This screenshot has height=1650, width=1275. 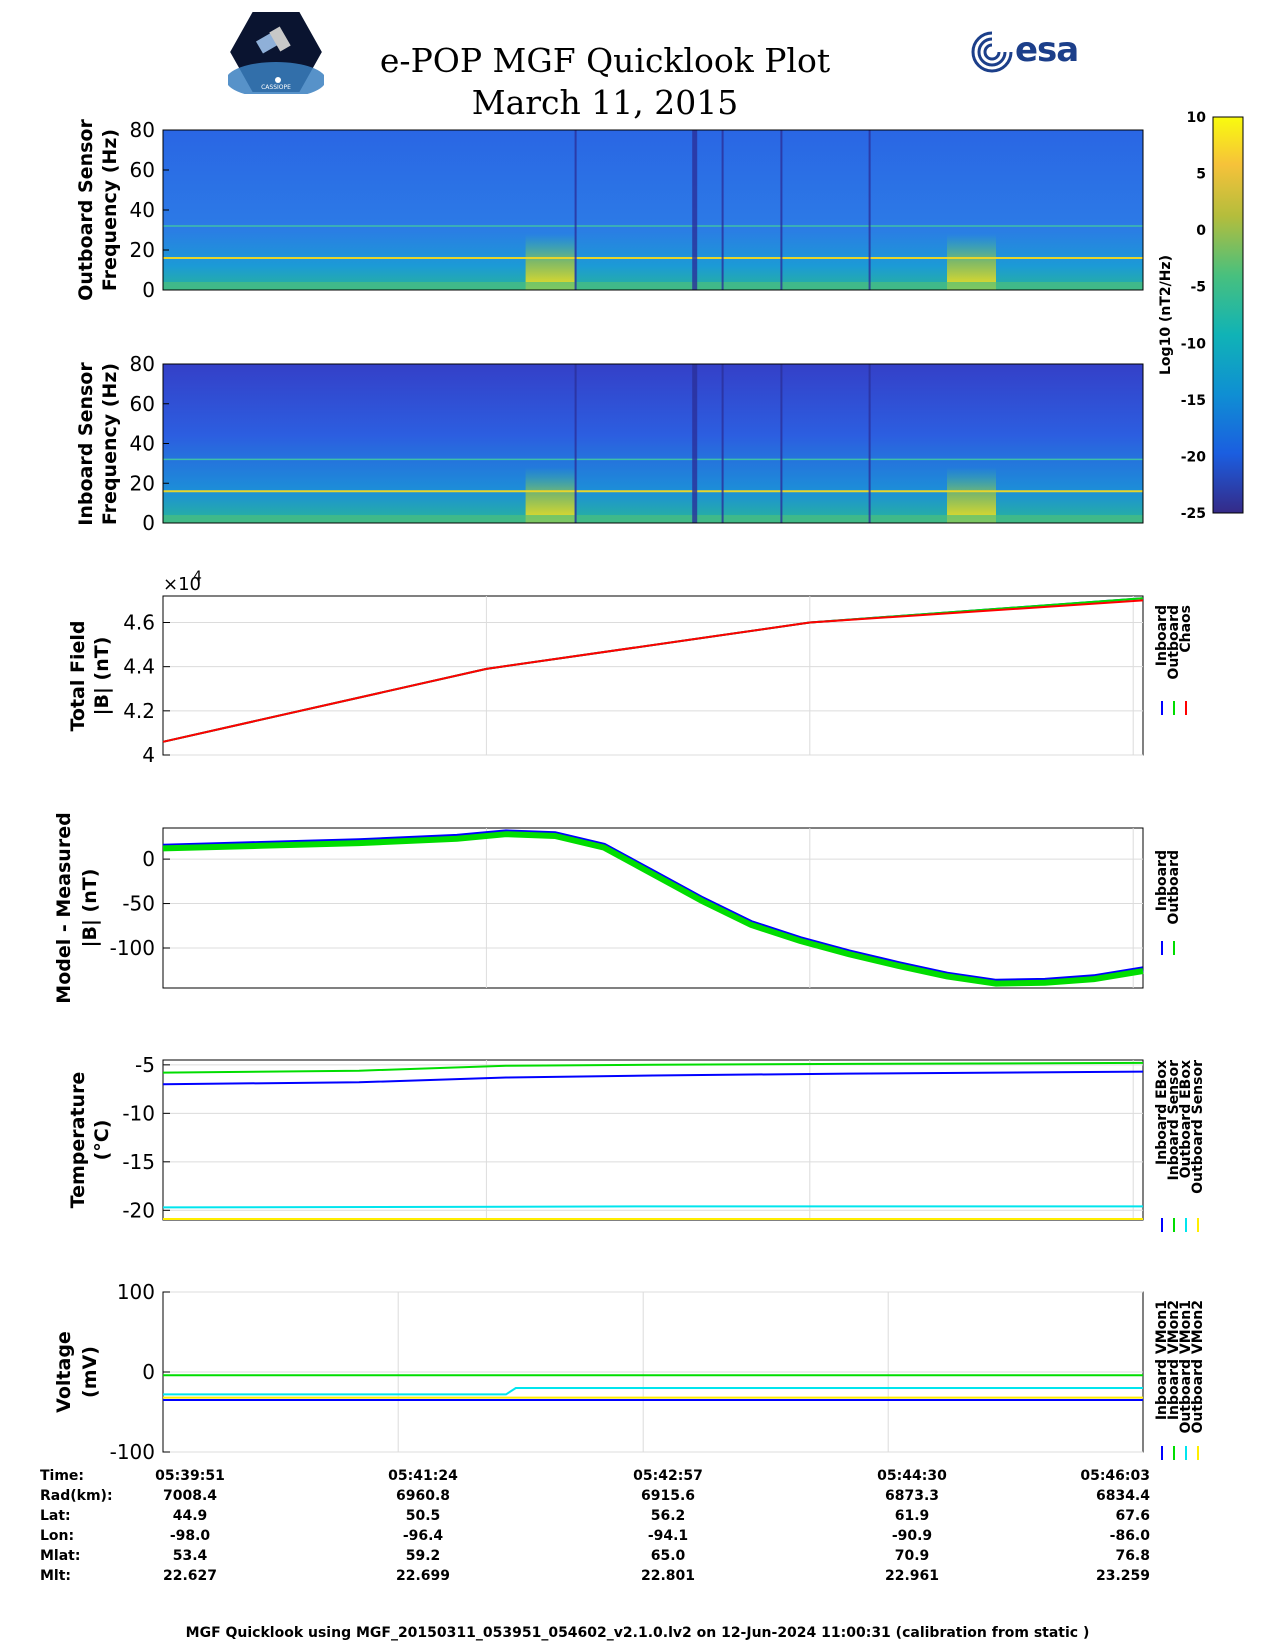 I want to click on y-tick-label: -15, so click(x=138, y=1162).